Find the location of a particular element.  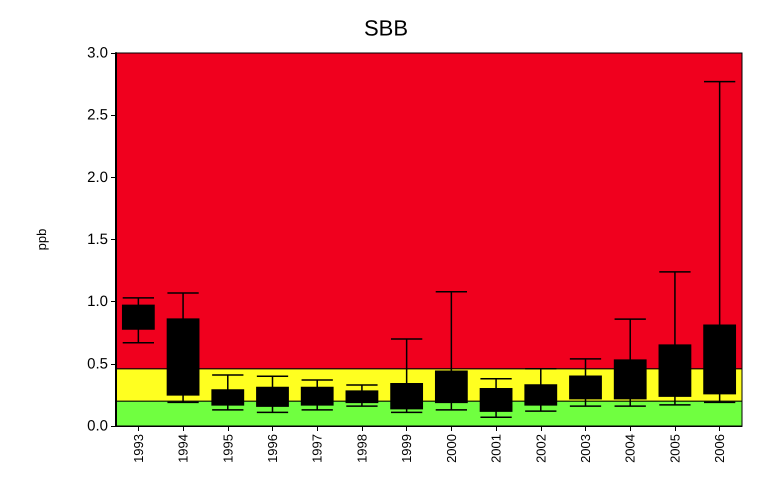

y-tick-label: 3.0 is located at coordinates (97, 53).